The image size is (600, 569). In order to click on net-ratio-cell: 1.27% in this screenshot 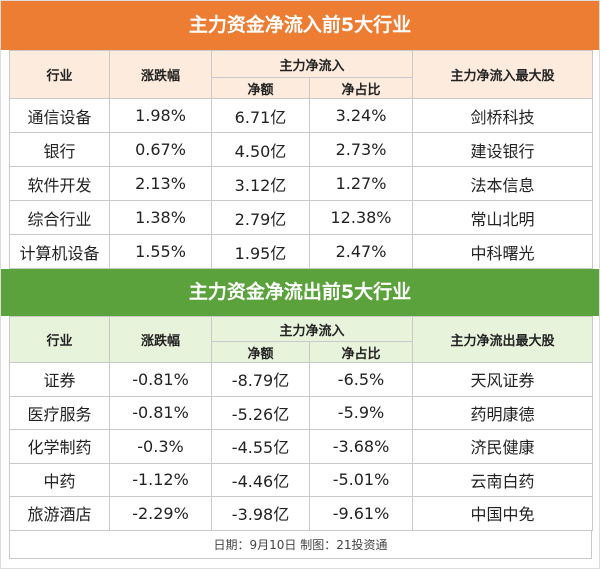, I will do `click(361, 183)`.